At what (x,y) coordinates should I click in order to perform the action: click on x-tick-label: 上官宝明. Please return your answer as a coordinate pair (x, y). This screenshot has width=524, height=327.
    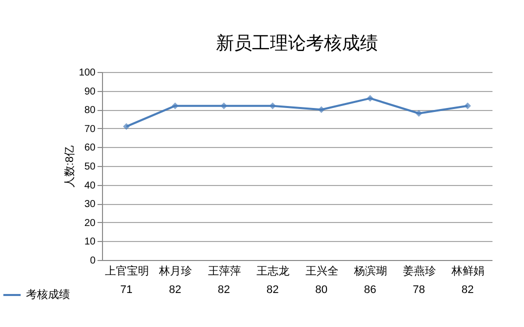
    Looking at the image, I should click on (126, 271).